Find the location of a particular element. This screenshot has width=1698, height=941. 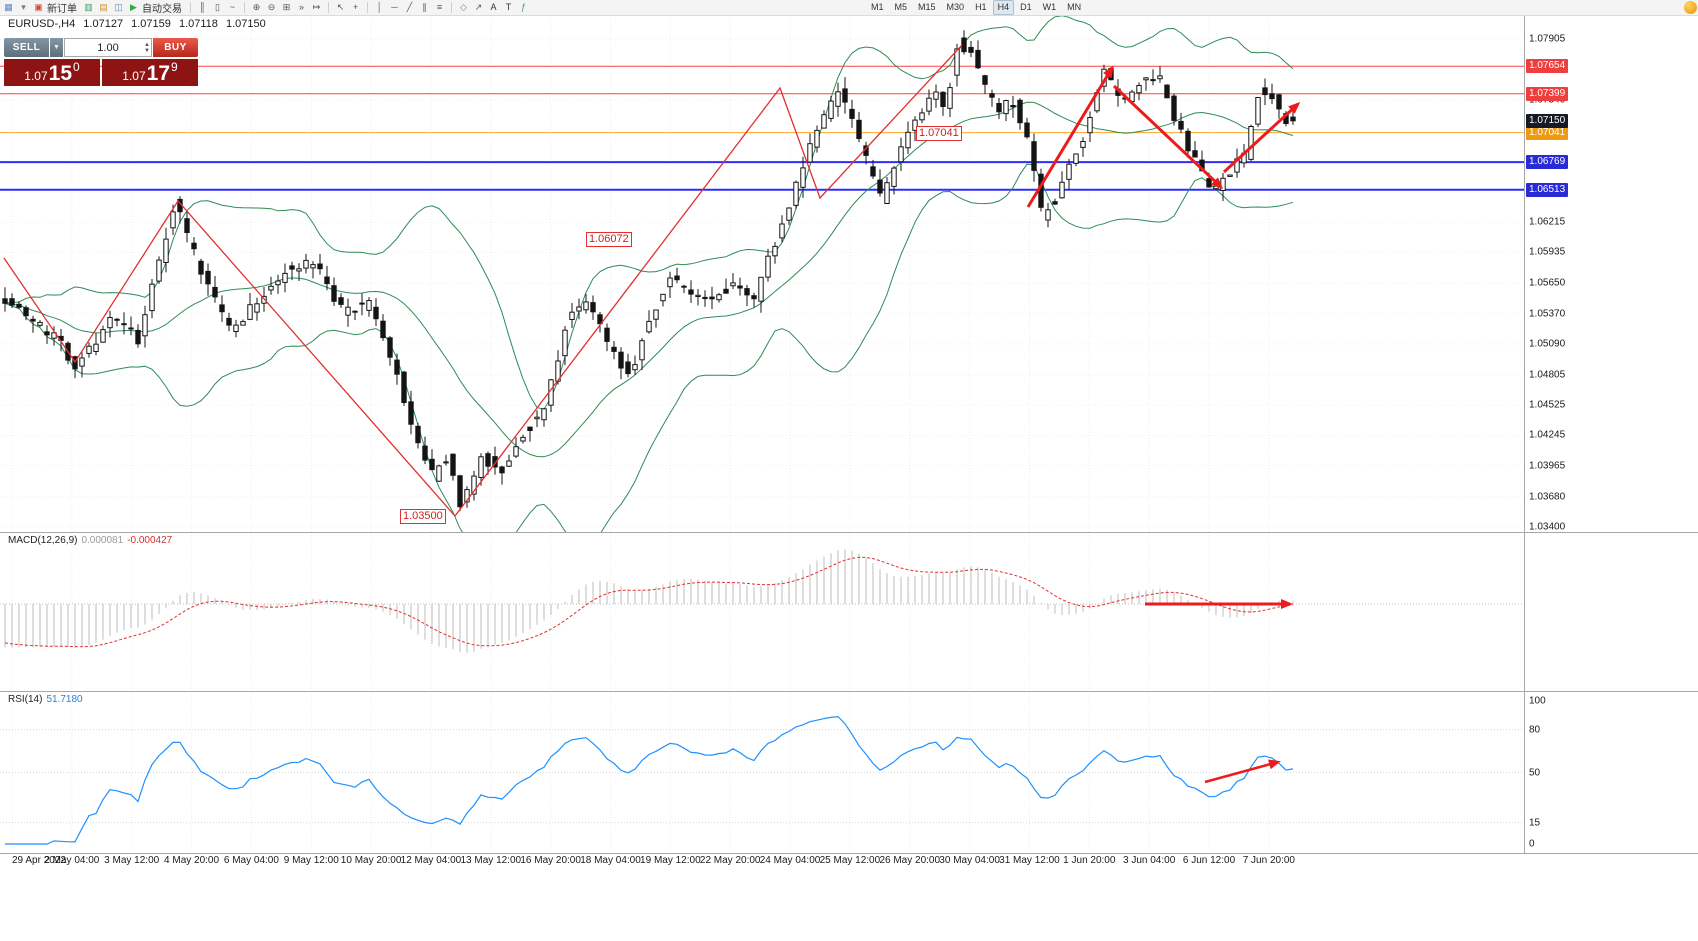

horizontal-line-icon: ─ is located at coordinates (394, 7).